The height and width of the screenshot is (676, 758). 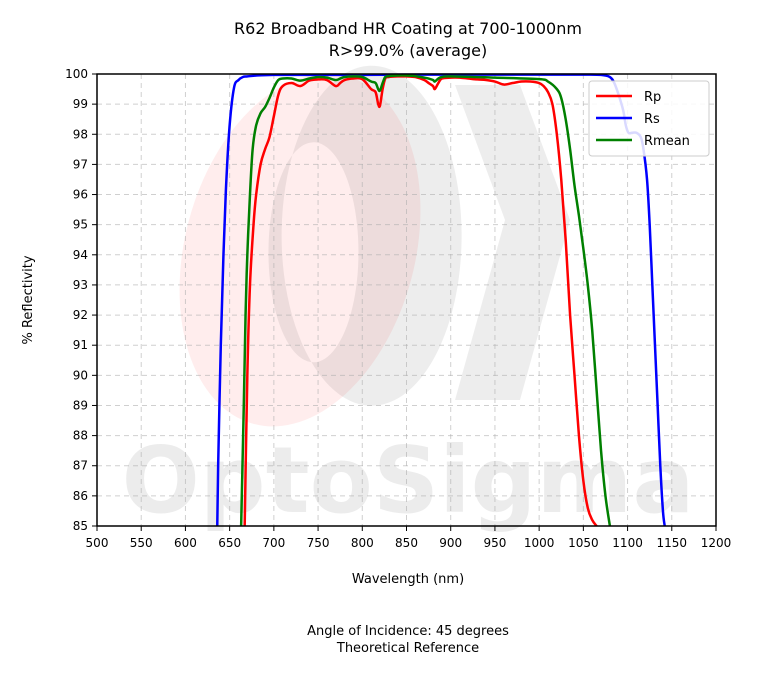 What do you see at coordinates (667, 141) in the screenshot?
I see `legend-label-rmean: Rmean` at bounding box center [667, 141].